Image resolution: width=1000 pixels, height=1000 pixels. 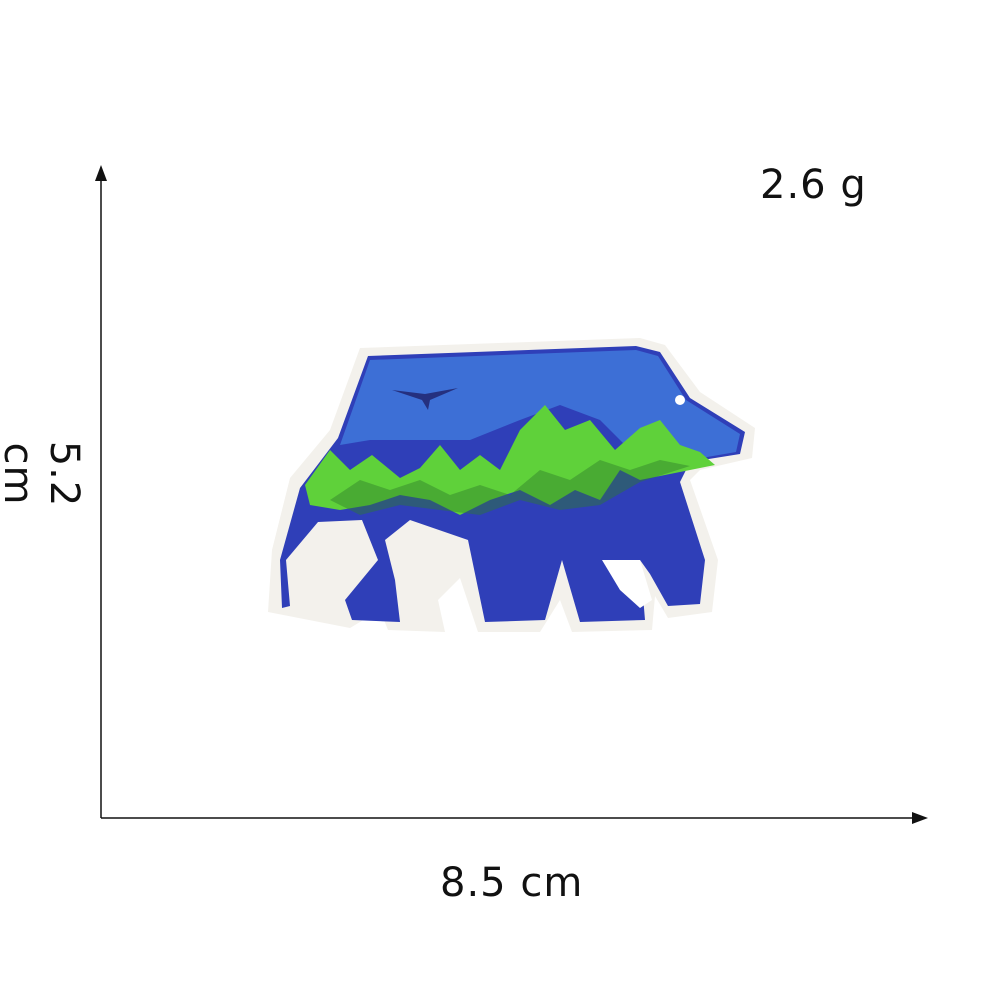 What do you see at coordinates (510, 487) in the screenshot?
I see `mountain-shadow` at bounding box center [510, 487].